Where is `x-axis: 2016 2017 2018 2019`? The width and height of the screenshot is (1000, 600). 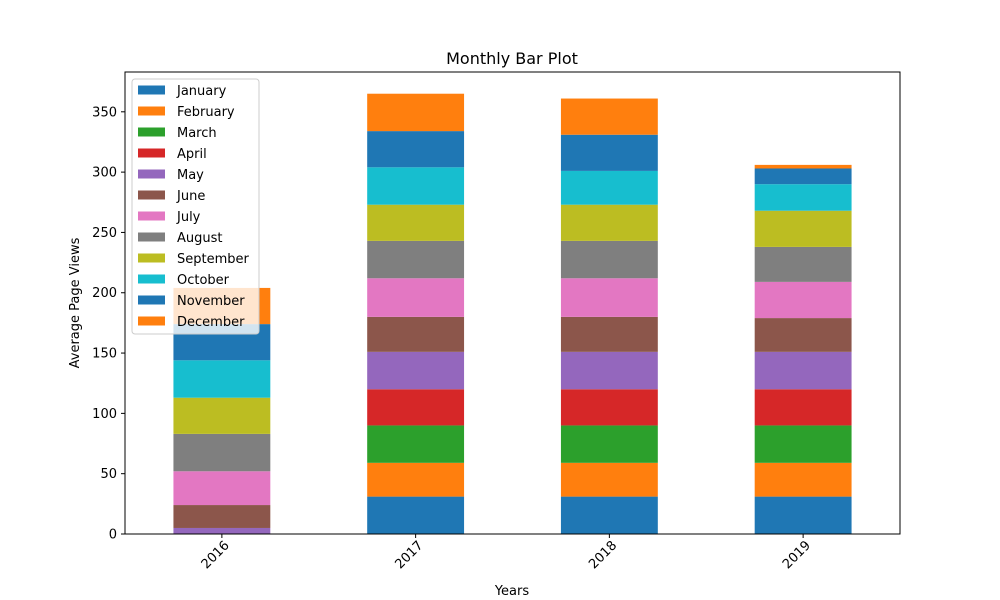
x-axis: 2016 2017 2018 2019 is located at coordinates (506, 553).